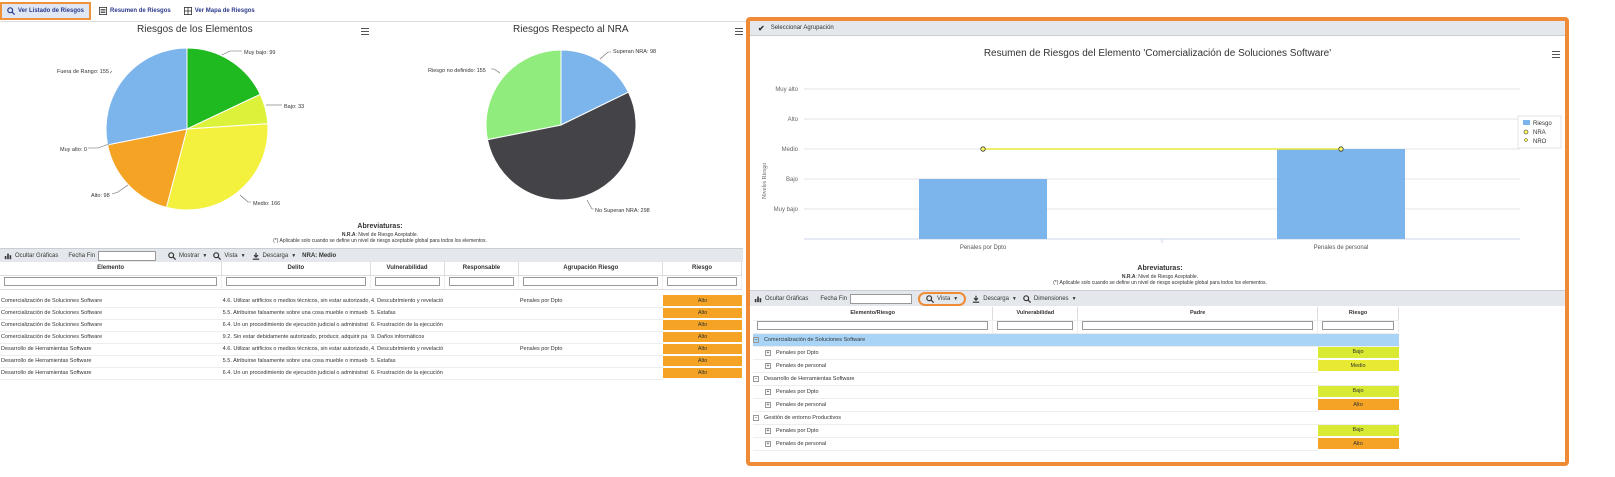 The height and width of the screenshot is (477, 1615). I want to click on right-legend: Riesgo NRA NRO, so click(1539, 132).